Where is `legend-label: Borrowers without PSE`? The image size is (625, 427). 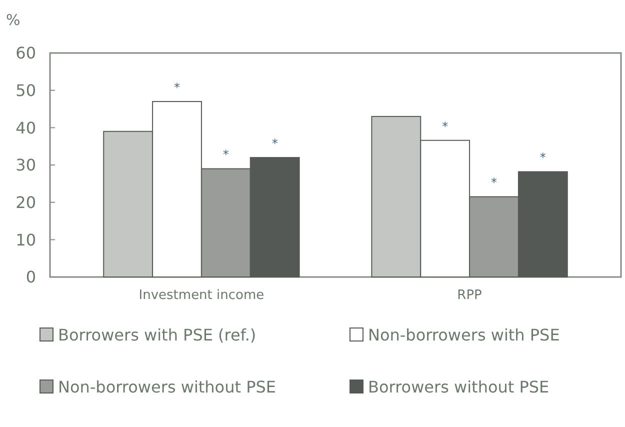
legend-label: Borrowers without PSE is located at coordinates (459, 387).